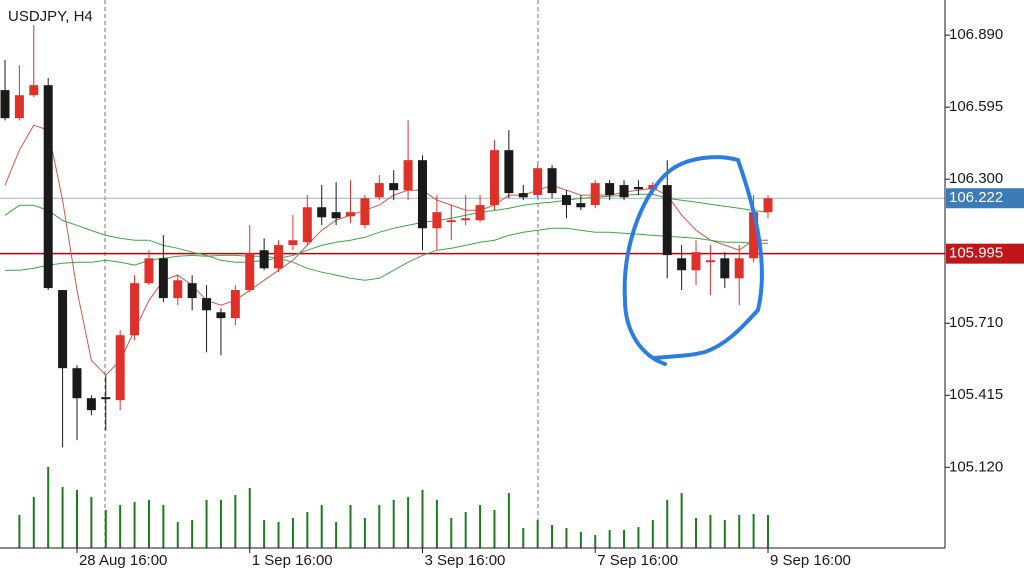 This screenshot has height=577, width=1024. I want to click on x-tick-label: 1 Sep 16:00, so click(292, 560).